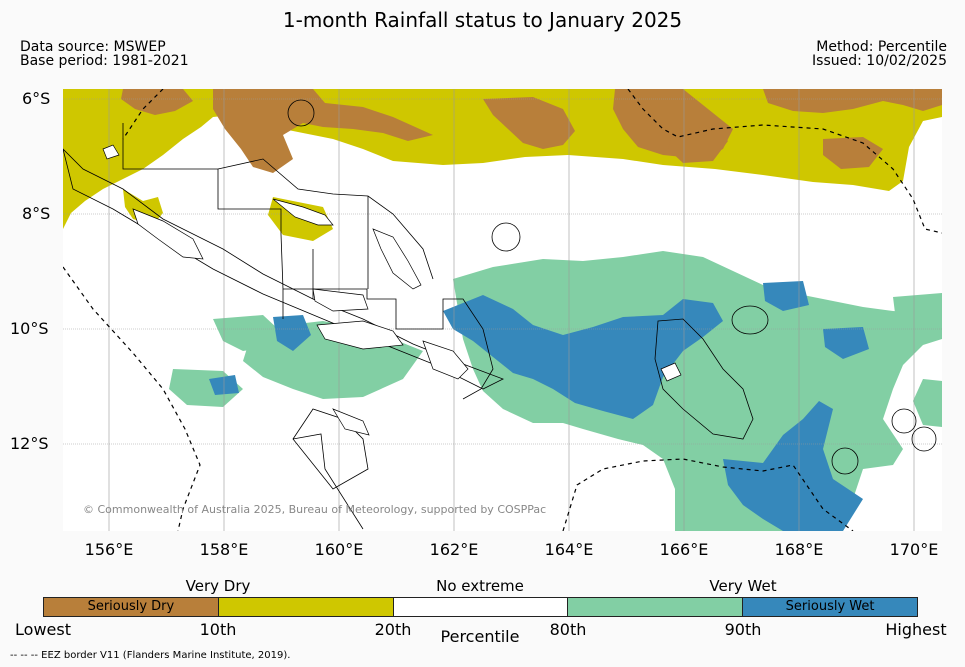 This screenshot has width=965, height=667. What do you see at coordinates (879, 61) in the screenshot?
I see `issued-date: Issued: 10/02/2025` at bounding box center [879, 61].